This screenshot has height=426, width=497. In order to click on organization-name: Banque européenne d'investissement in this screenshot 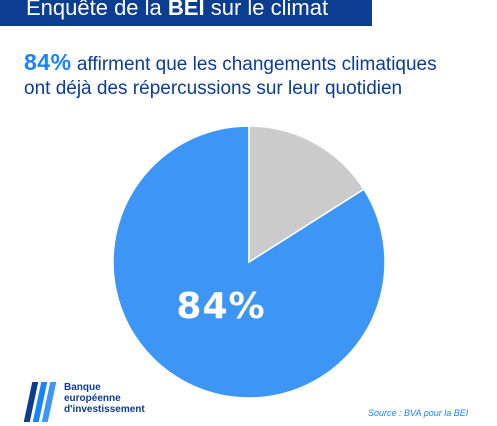, I will do `click(104, 398)`.